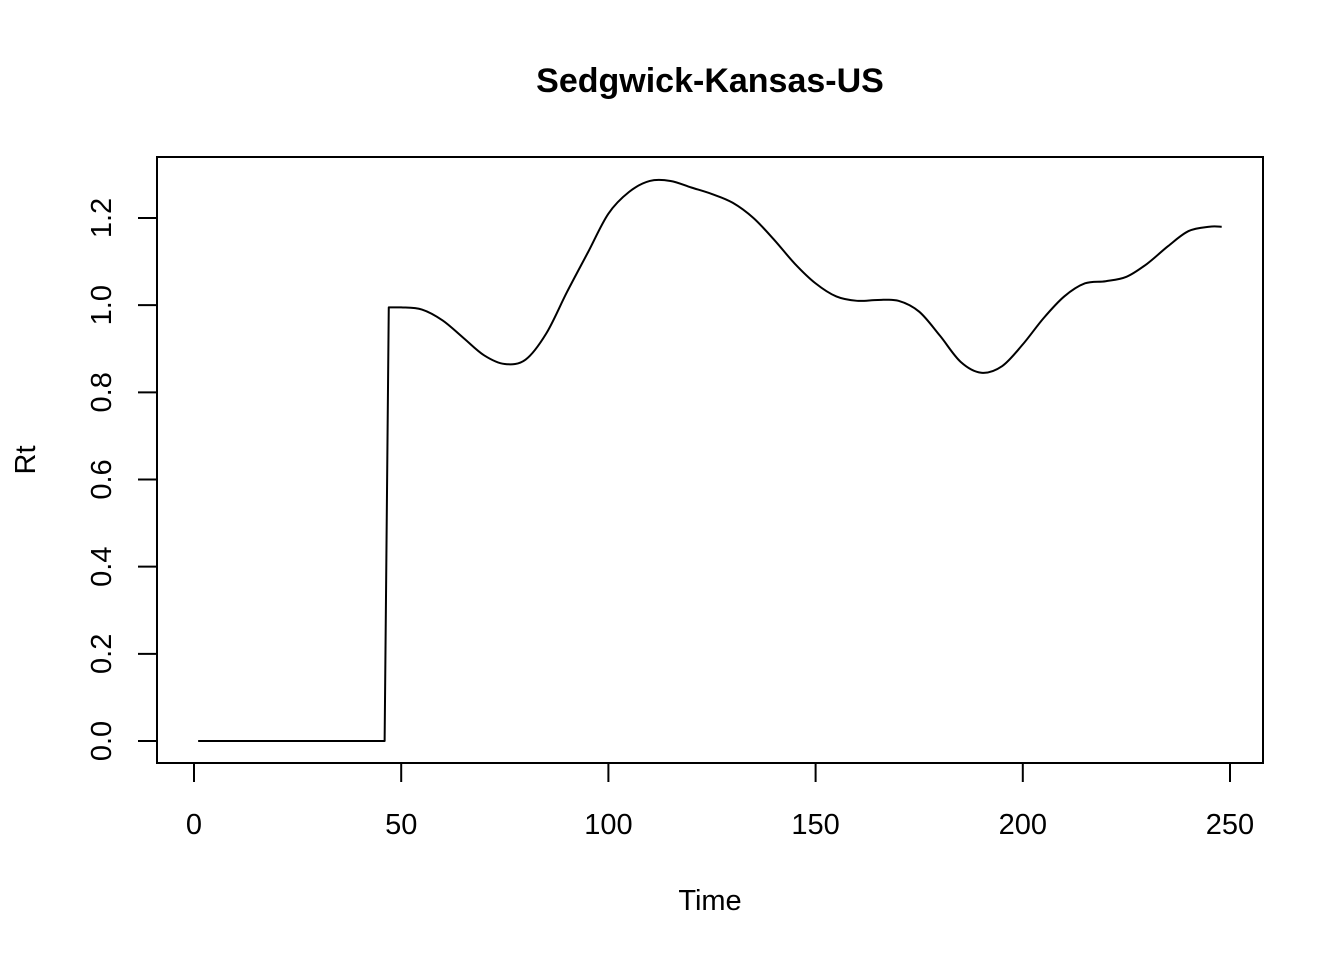 The height and width of the screenshot is (960, 1344). Describe the element at coordinates (102, 654) in the screenshot. I see `y-tick-label: 0.2` at that location.